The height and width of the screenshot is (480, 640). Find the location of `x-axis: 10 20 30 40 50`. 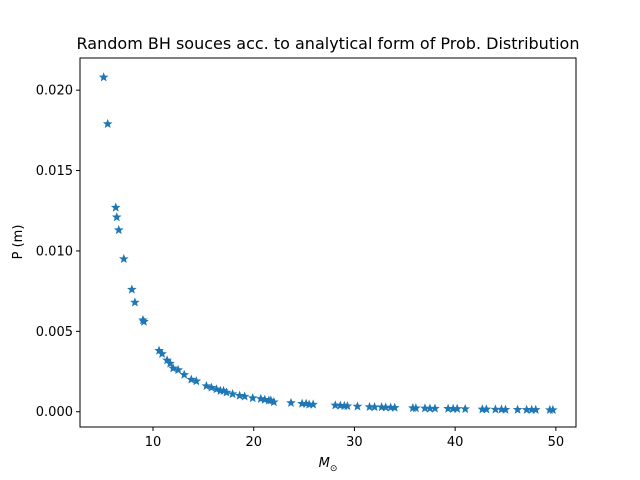

x-axis: 10 20 30 40 50 is located at coordinates (354, 438).